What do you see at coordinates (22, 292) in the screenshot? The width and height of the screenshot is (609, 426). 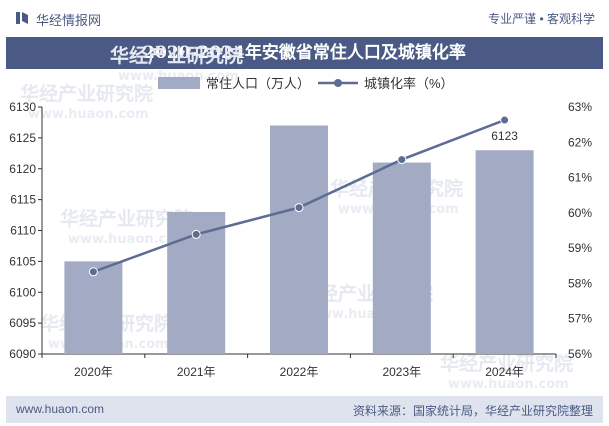 I see `y-left-tick-label: 6100` at bounding box center [22, 292].